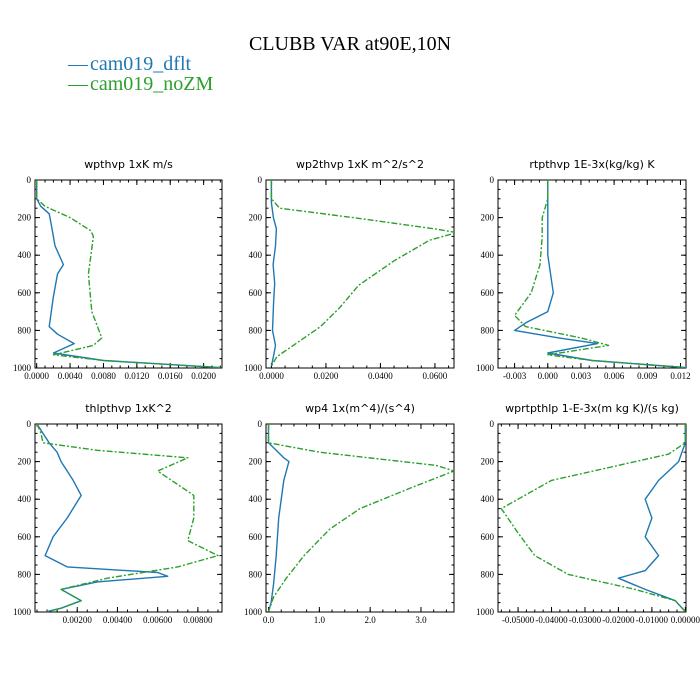 This screenshot has height=700, width=700. I want to click on x-tick-label: 0.00600, so click(158, 620).